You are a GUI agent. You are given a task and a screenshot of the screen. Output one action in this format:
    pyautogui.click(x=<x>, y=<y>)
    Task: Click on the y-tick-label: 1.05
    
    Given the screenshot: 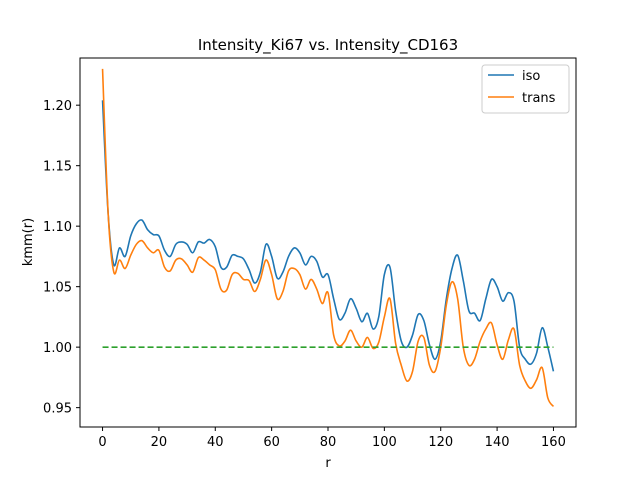 What is the action you would take?
    pyautogui.click(x=57, y=288)
    